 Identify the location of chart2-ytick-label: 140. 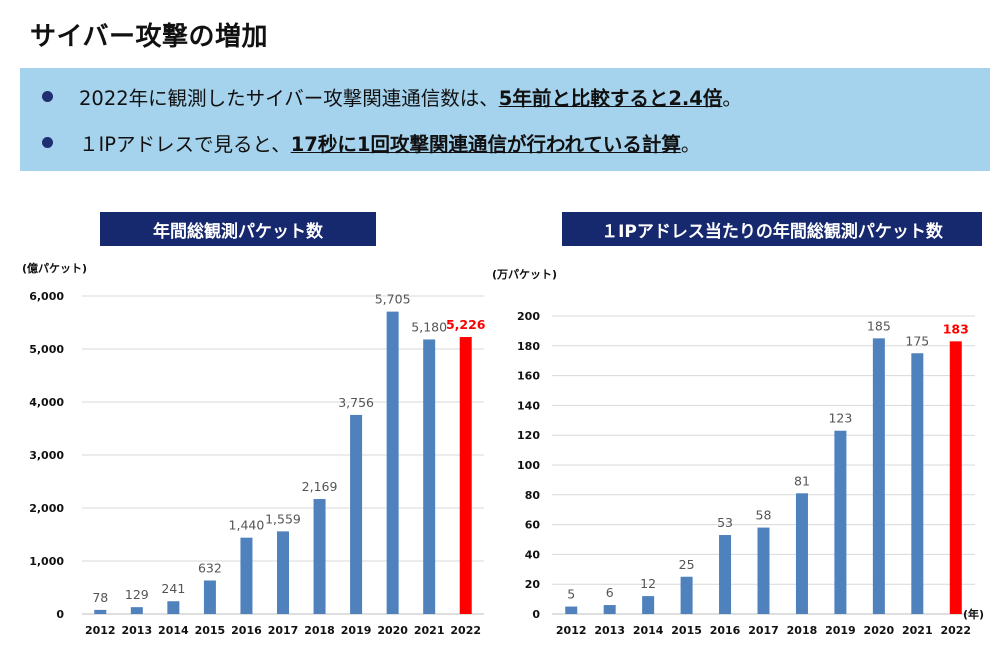
(528, 405).